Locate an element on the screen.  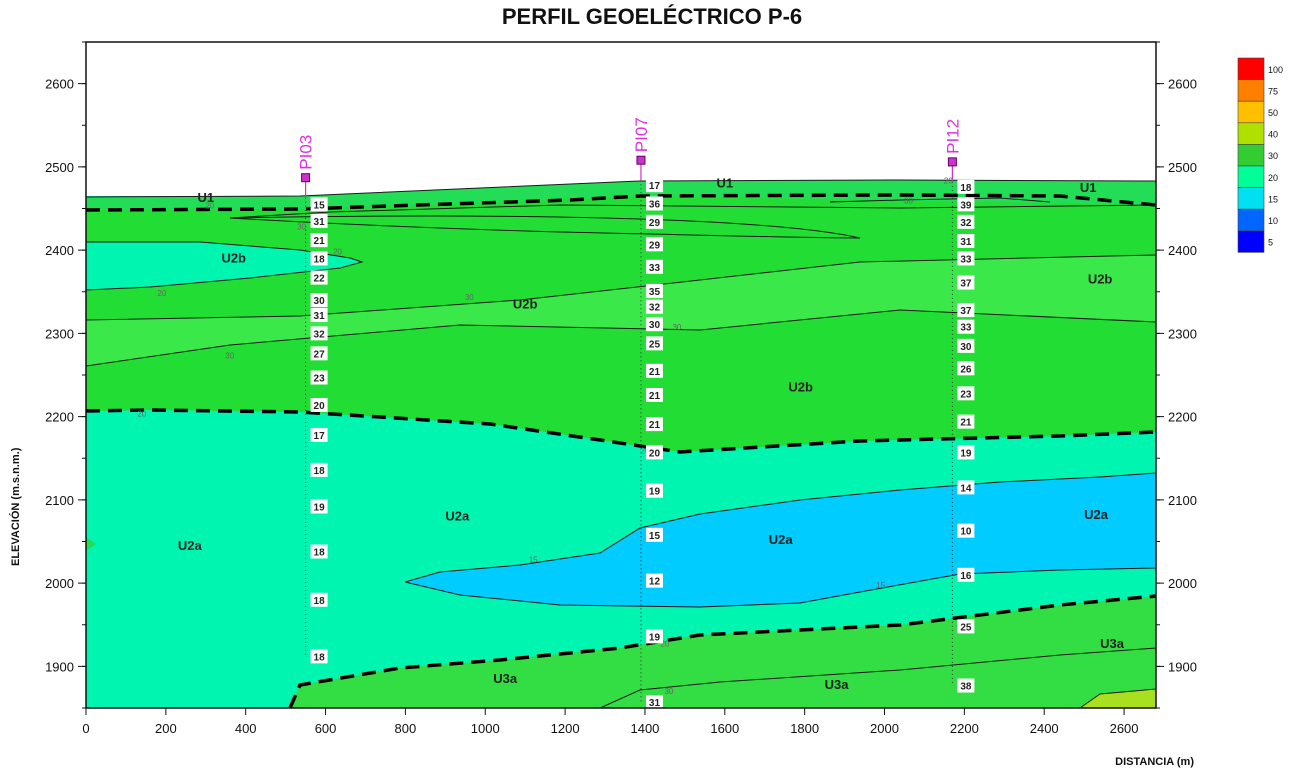
resistivity-value: 16 is located at coordinates (966, 576).